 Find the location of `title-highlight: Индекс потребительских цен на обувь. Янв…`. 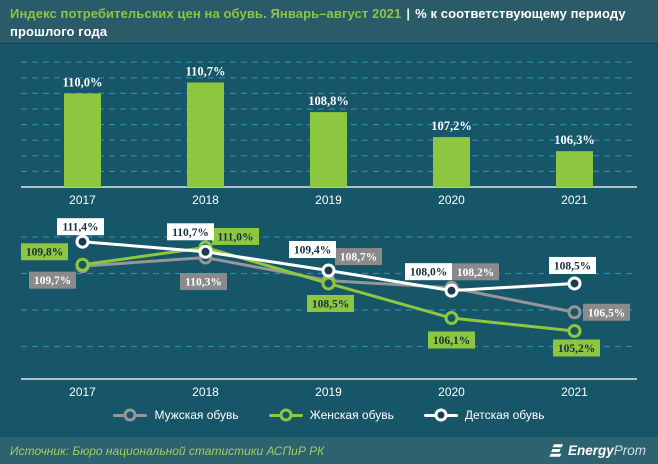

title-highlight: Индекс потребительских цен на обувь. Янв… is located at coordinates (206, 13).